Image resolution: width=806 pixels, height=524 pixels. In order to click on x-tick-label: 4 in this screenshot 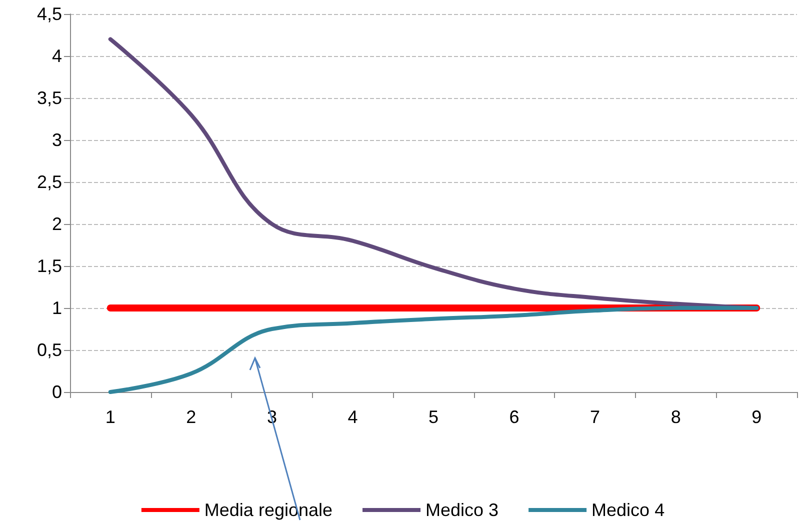, I will do `click(353, 417)`.